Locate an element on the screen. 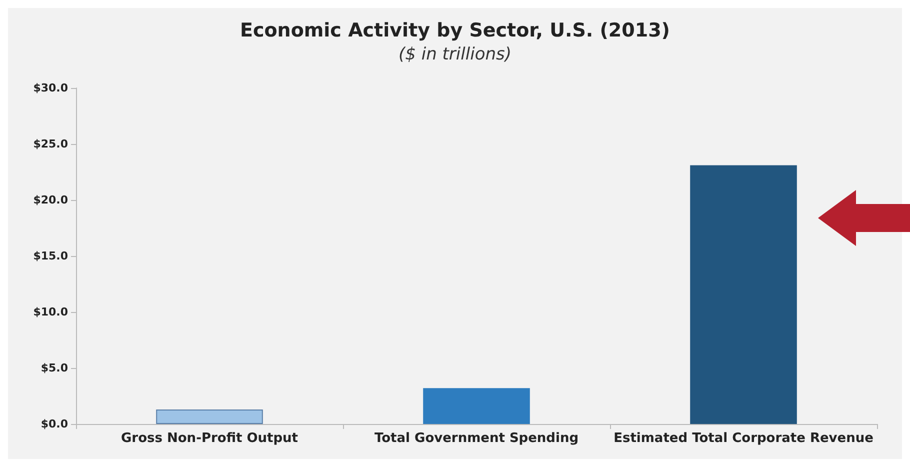 This screenshot has height=467, width=910. x-tick-label: Estimated Total Corporate Revenue is located at coordinates (744, 438).